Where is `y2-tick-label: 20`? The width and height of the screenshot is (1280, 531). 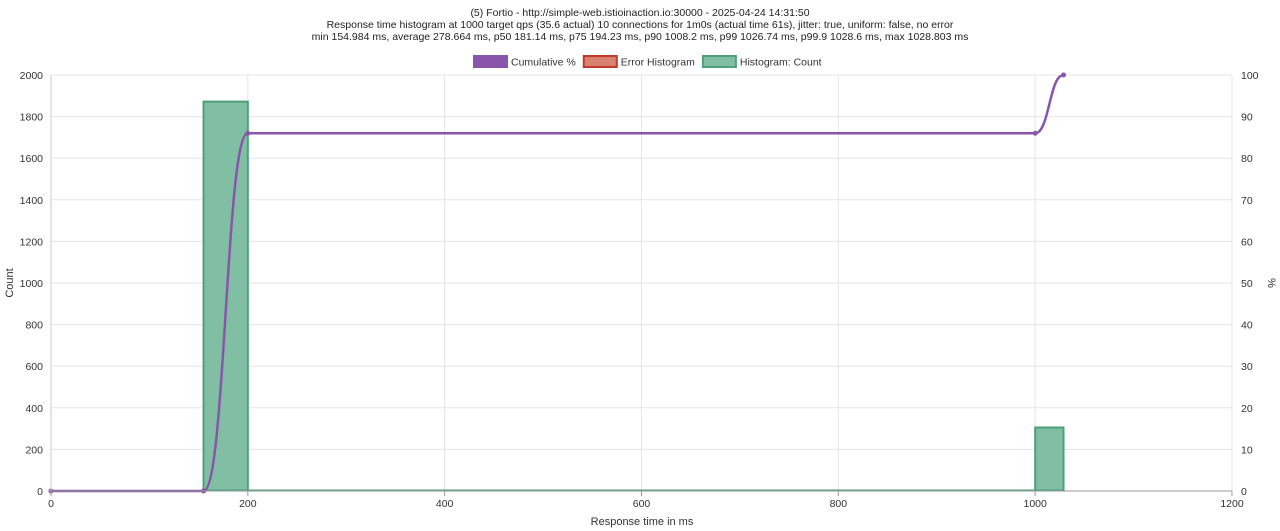
y2-tick-label: 20 is located at coordinates (1247, 409).